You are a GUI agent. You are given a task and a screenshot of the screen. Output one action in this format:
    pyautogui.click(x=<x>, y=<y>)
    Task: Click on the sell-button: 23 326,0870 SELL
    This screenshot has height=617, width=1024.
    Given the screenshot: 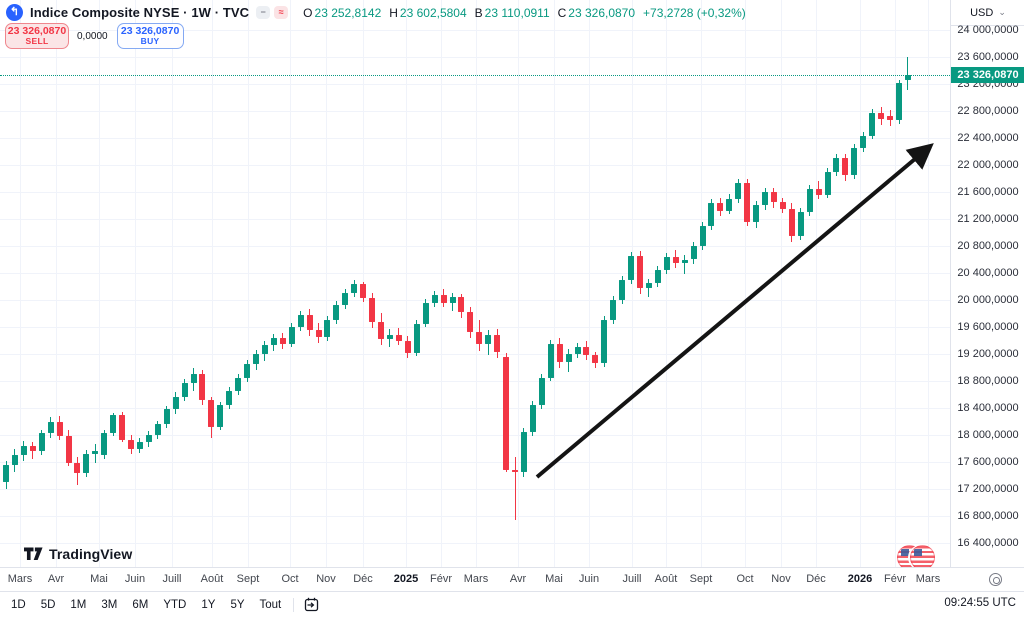 What is the action you would take?
    pyautogui.click(x=37, y=36)
    